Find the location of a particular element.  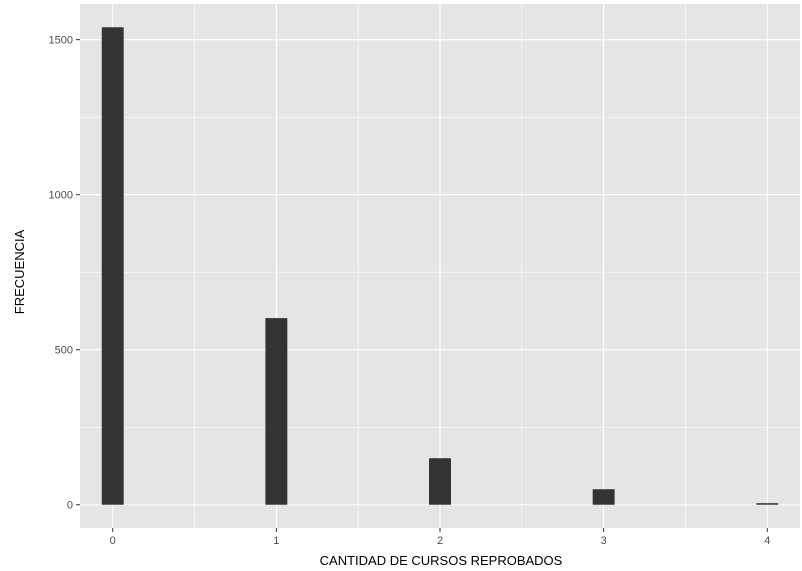

x-axis-title: CANTIDAD DE CURSOS REPROBADOS is located at coordinates (441, 560).